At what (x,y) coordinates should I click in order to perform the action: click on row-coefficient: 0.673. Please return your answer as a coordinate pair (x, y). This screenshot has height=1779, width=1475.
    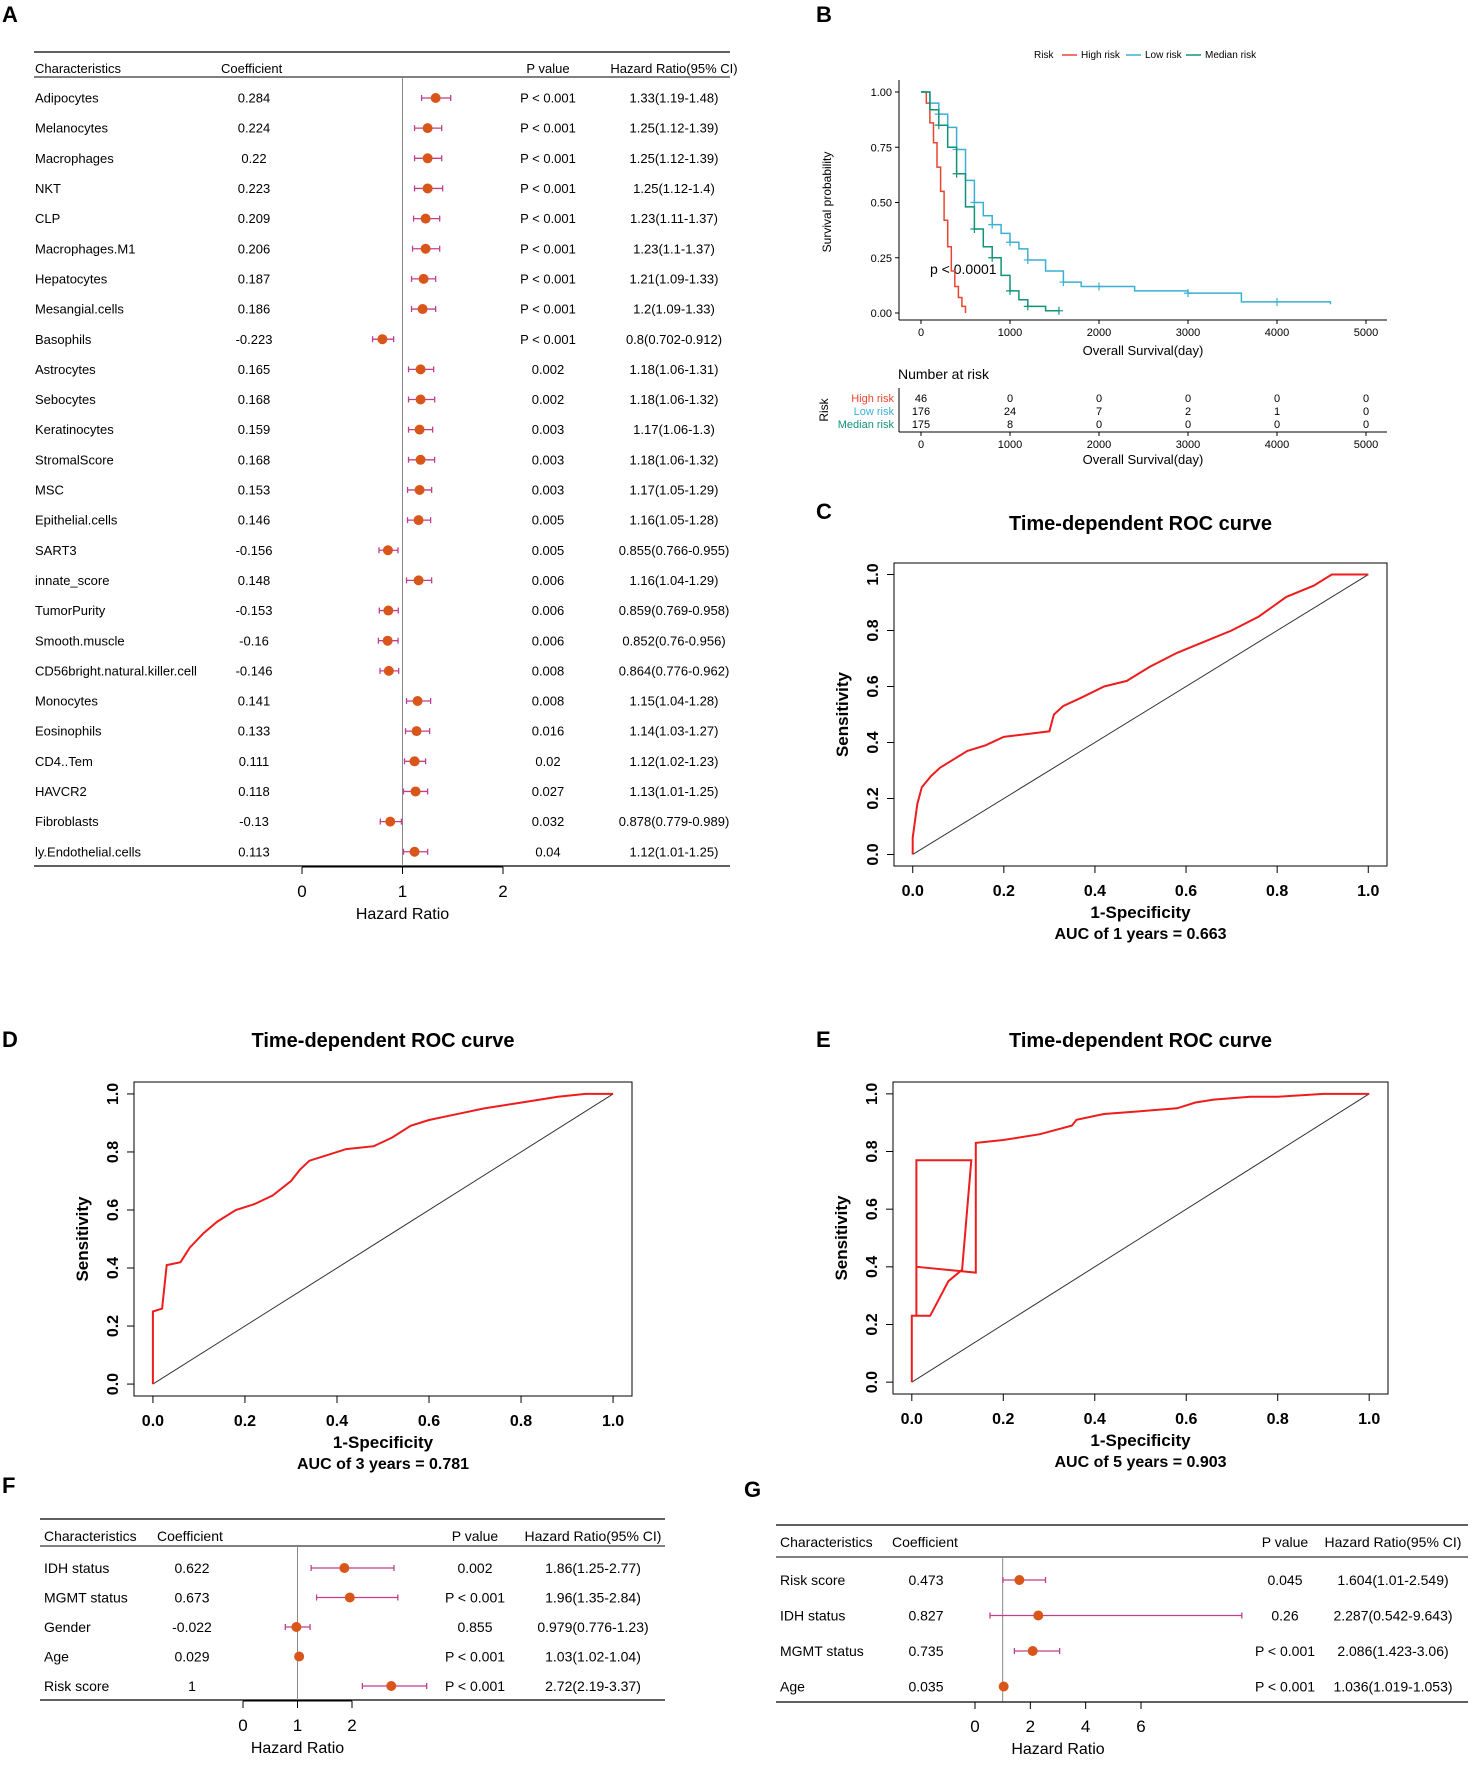
    Looking at the image, I should click on (191, 1597).